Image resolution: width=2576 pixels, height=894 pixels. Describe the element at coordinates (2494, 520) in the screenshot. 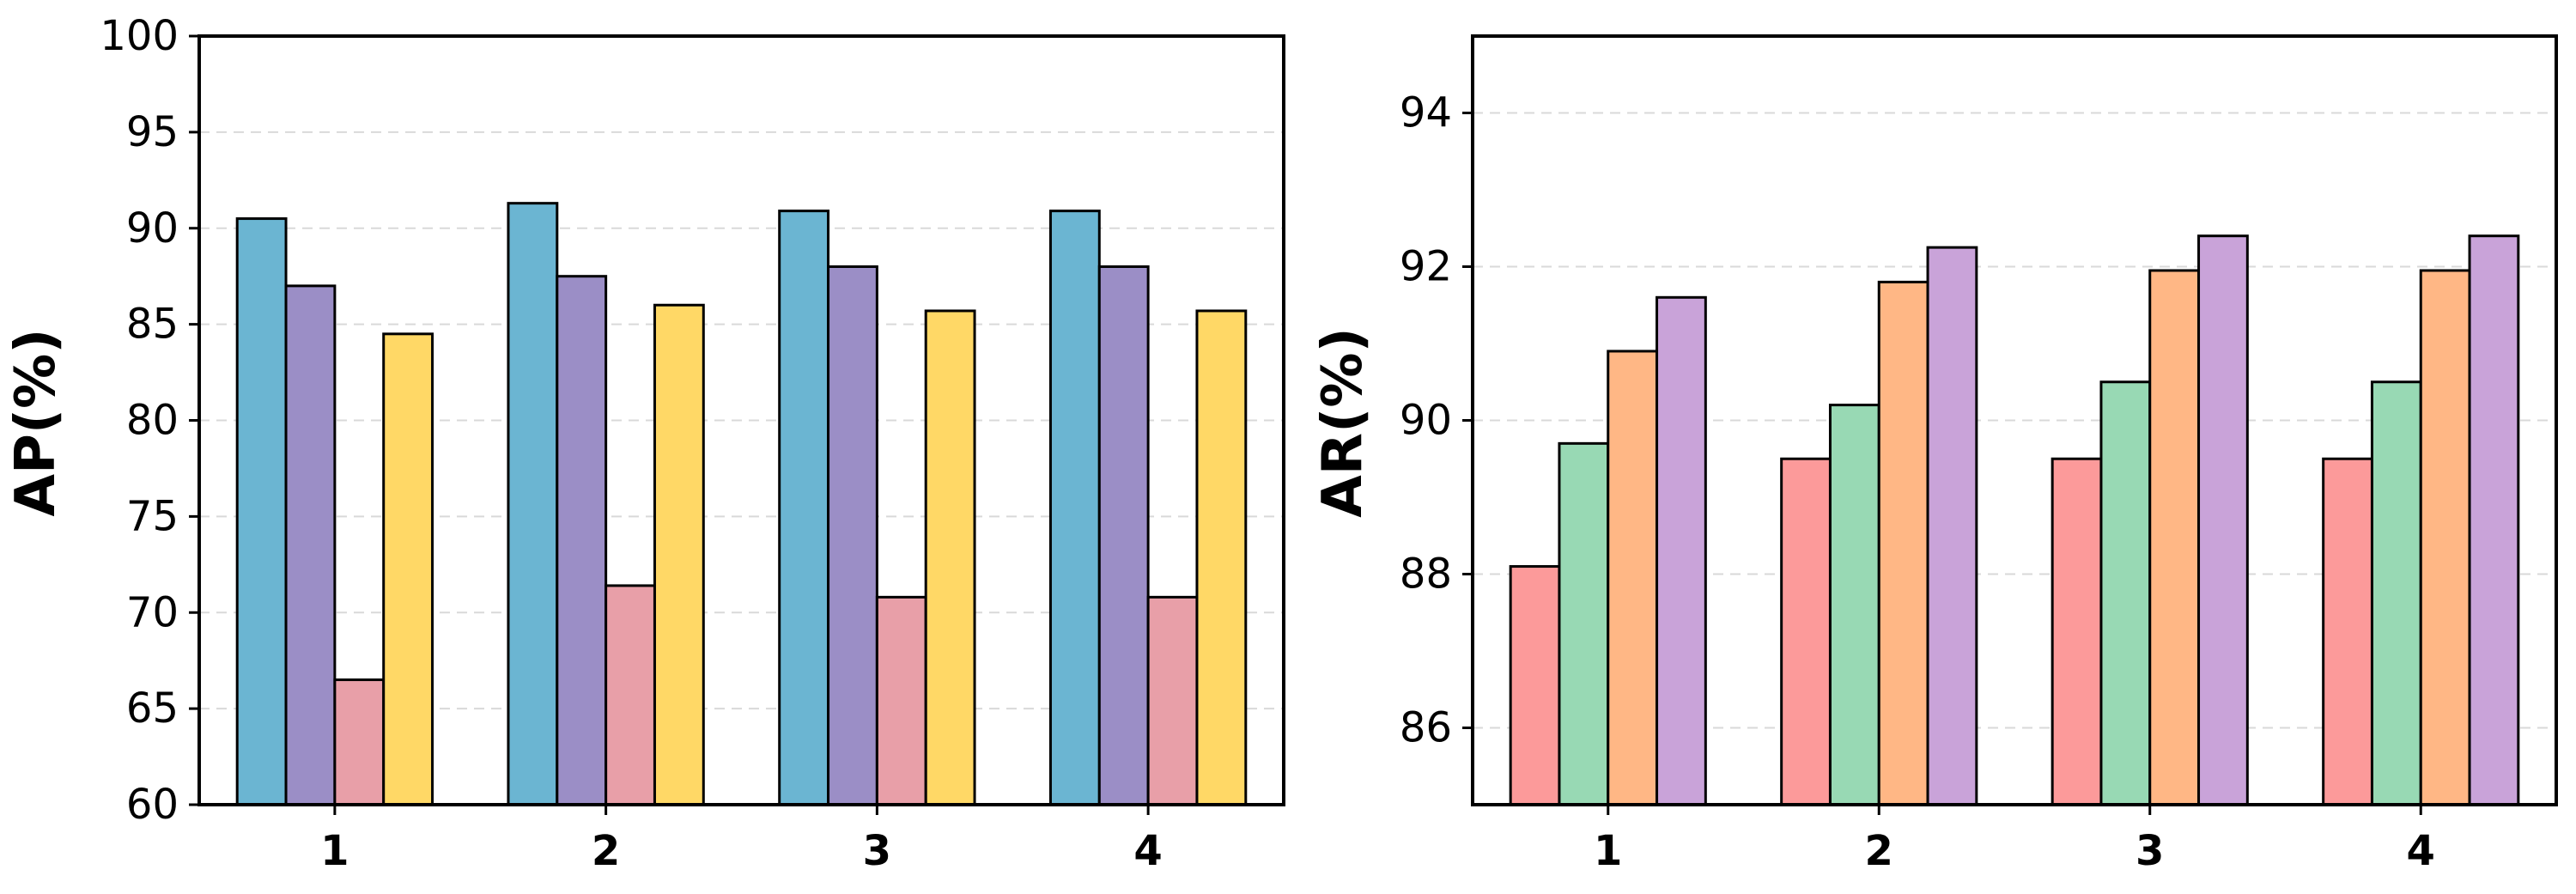

I see `ar-bar-cat4-series4` at that location.